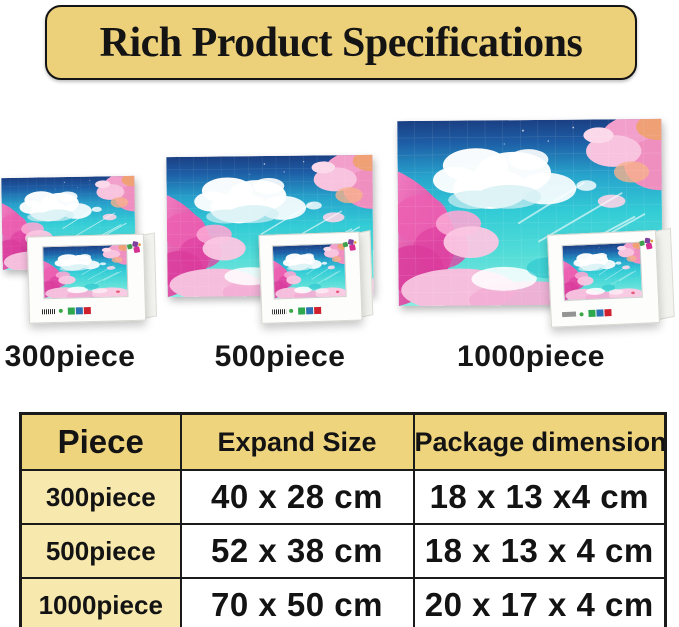 This screenshot has height=627, width=679. Describe the element at coordinates (539, 497) in the screenshot. I see `package-dimensions-300: 18 x 13 x4 cm` at that location.